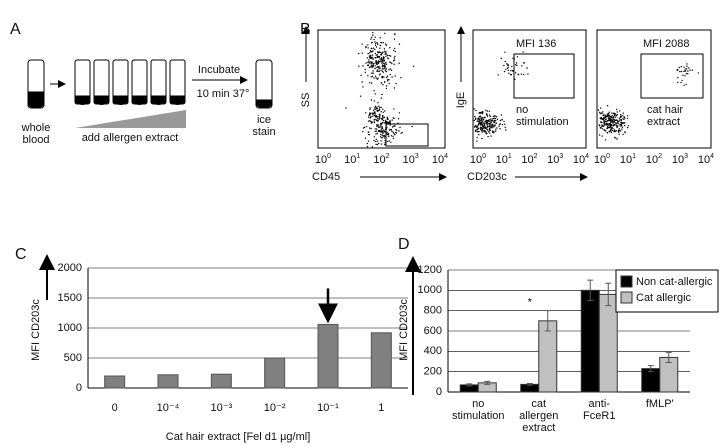 Image resolution: width=728 pixels, height=446 pixels. I want to click on y-tick-label: 1000, so click(70, 328).